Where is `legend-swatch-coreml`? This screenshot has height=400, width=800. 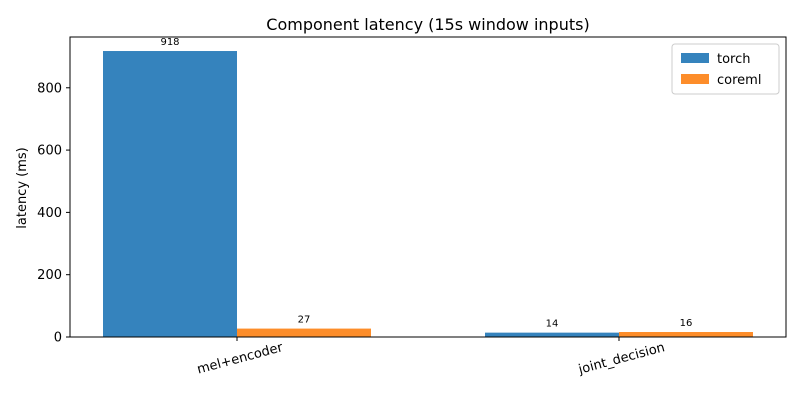 legend-swatch-coreml is located at coordinates (695, 79).